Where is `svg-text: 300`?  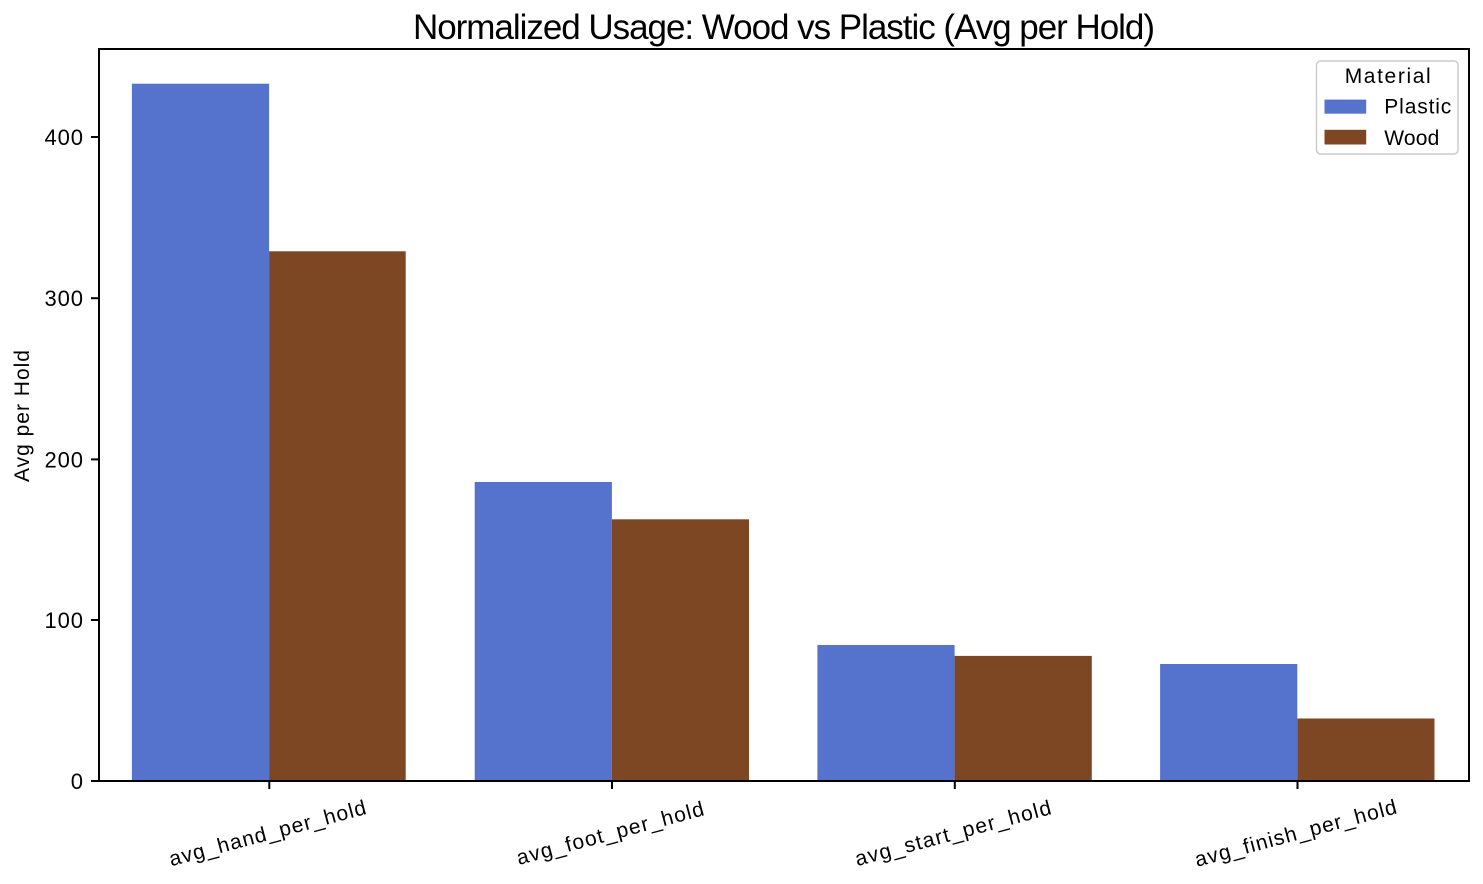
svg-text: 300 is located at coordinates (64, 298).